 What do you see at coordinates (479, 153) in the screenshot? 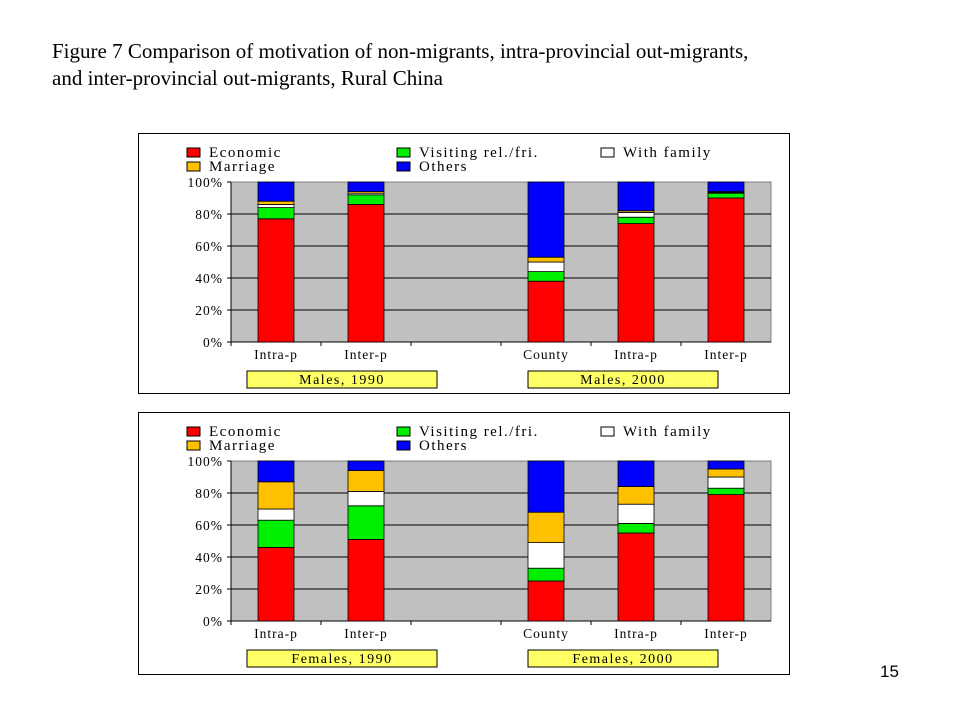
I see `chart-1-legend-label-visiting-rel-fri: Visiting rel./fri.` at bounding box center [479, 153].